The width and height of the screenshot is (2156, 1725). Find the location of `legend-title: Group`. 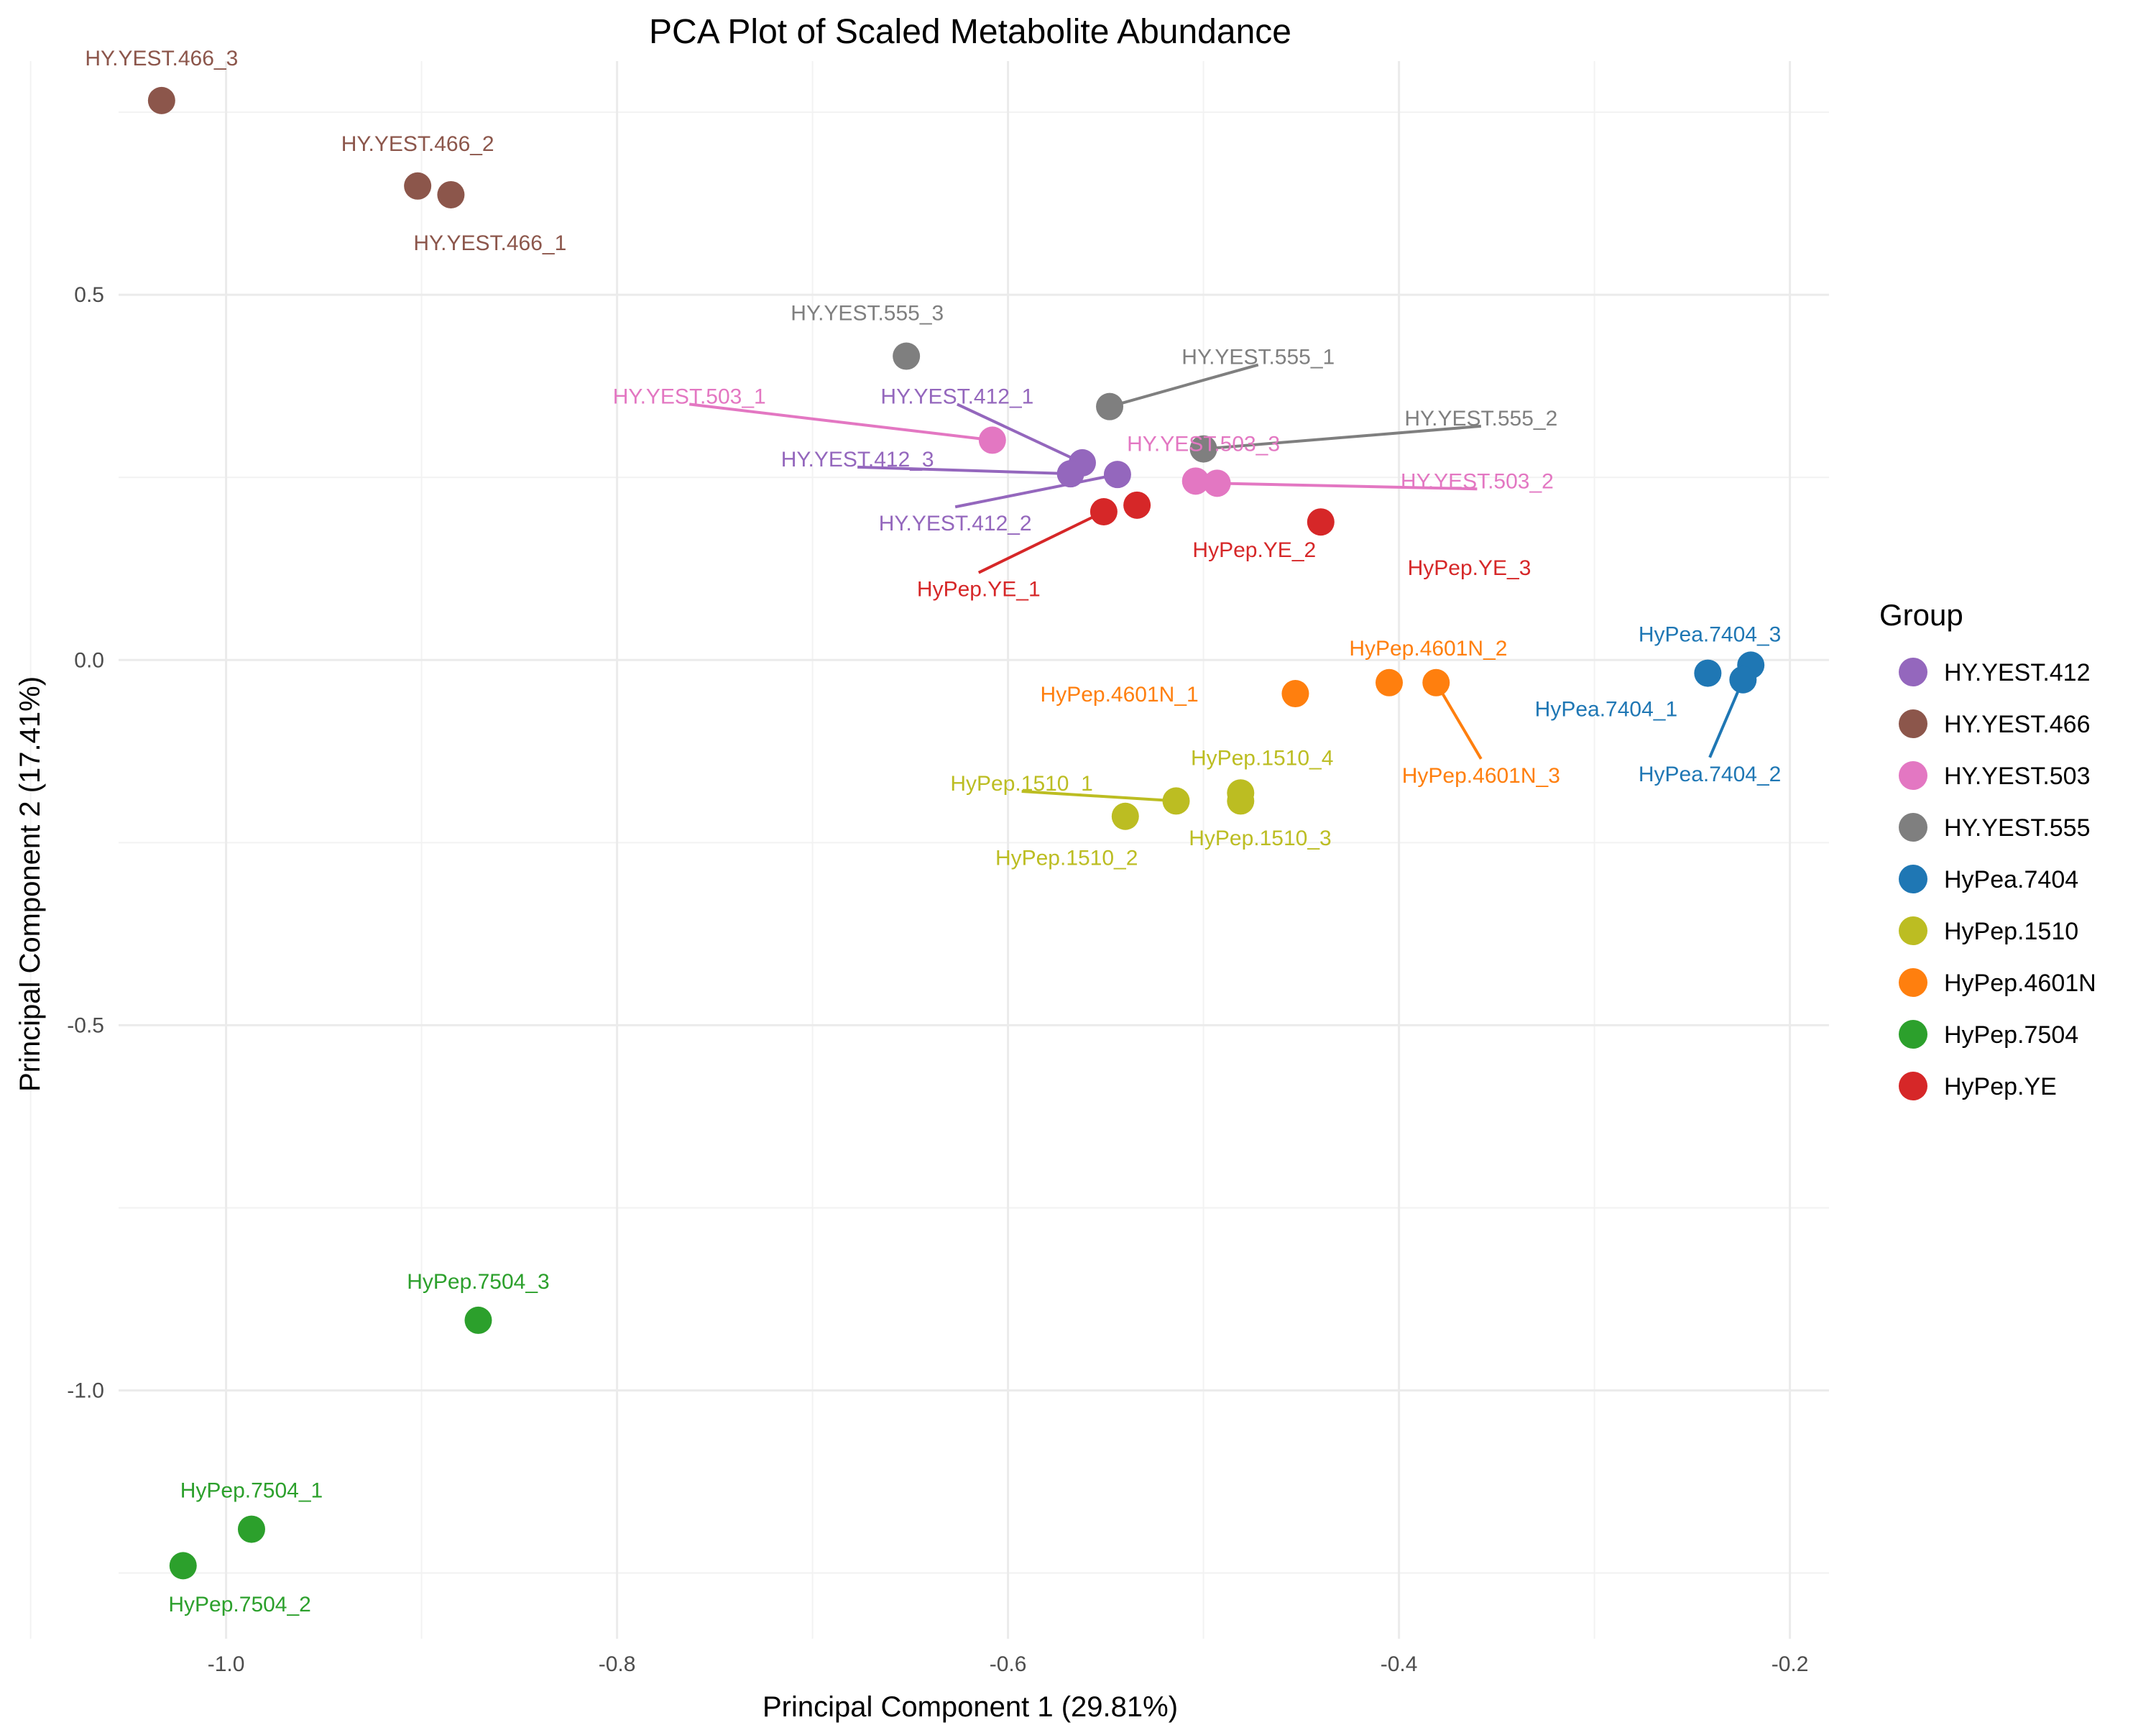

legend-title: Group is located at coordinates (1921, 615).